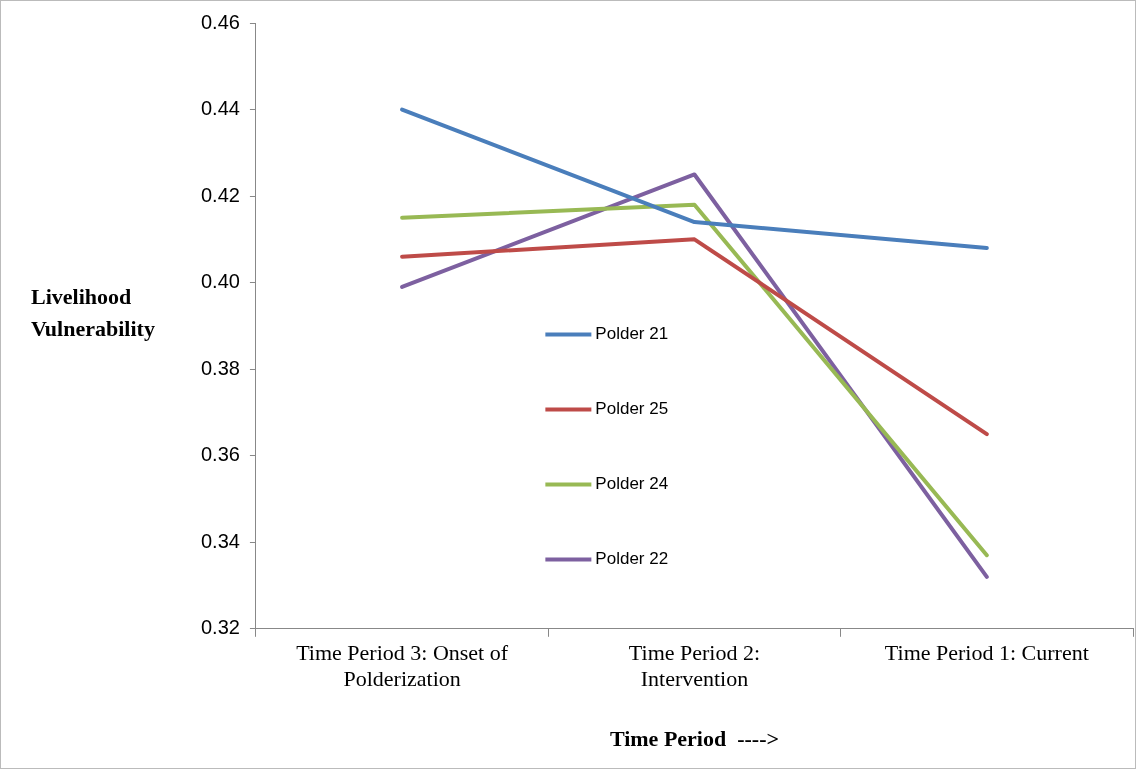 The height and width of the screenshot is (769, 1136). What do you see at coordinates (220, 281) in the screenshot?
I see `y-tick-label: 0.40` at bounding box center [220, 281].